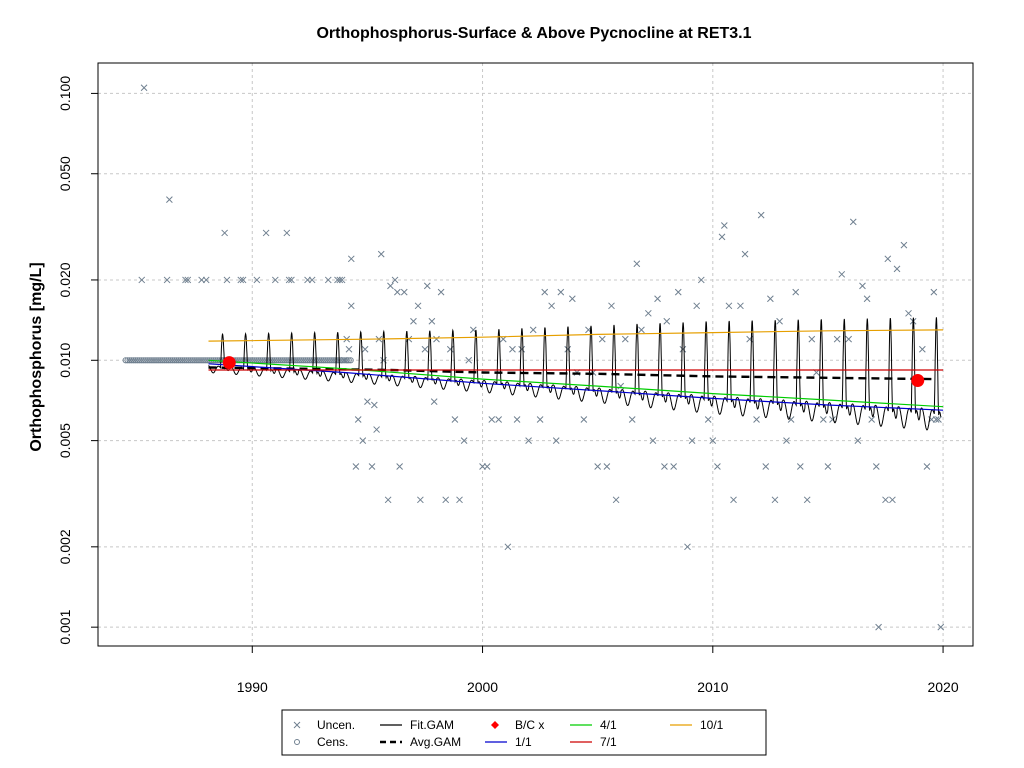  I want to click on bc-points, so click(573, 371).